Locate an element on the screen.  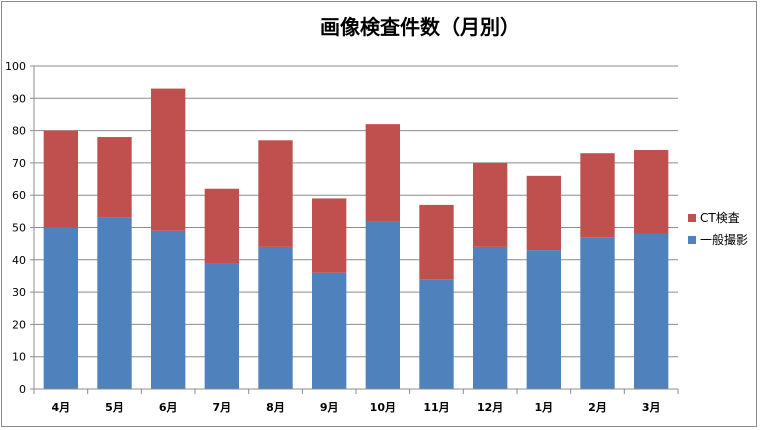
y-tick-label: 30 is located at coordinates (19, 292).